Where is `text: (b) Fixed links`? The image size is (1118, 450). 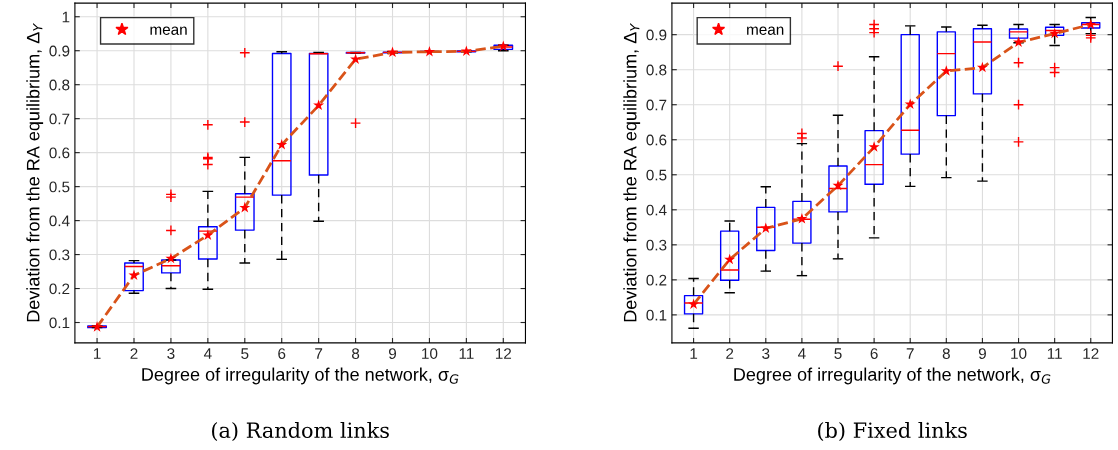
text: (b) Fixed links is located at coordinates (892, 431).